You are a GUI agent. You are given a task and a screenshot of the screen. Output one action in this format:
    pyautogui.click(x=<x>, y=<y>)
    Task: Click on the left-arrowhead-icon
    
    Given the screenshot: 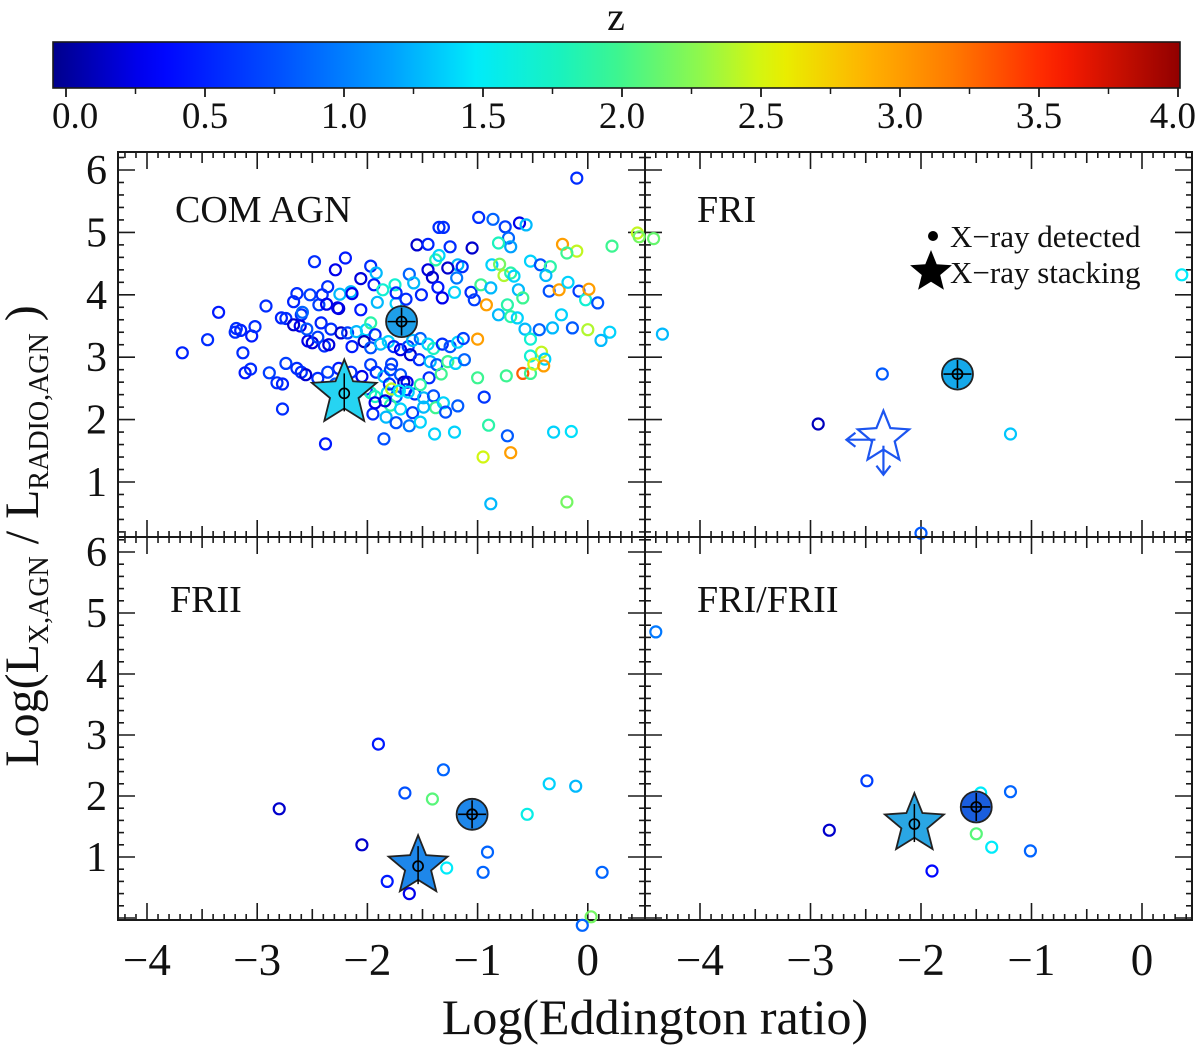 What is the action you would take?
    pyautogui.click(x=850, y=439)
    